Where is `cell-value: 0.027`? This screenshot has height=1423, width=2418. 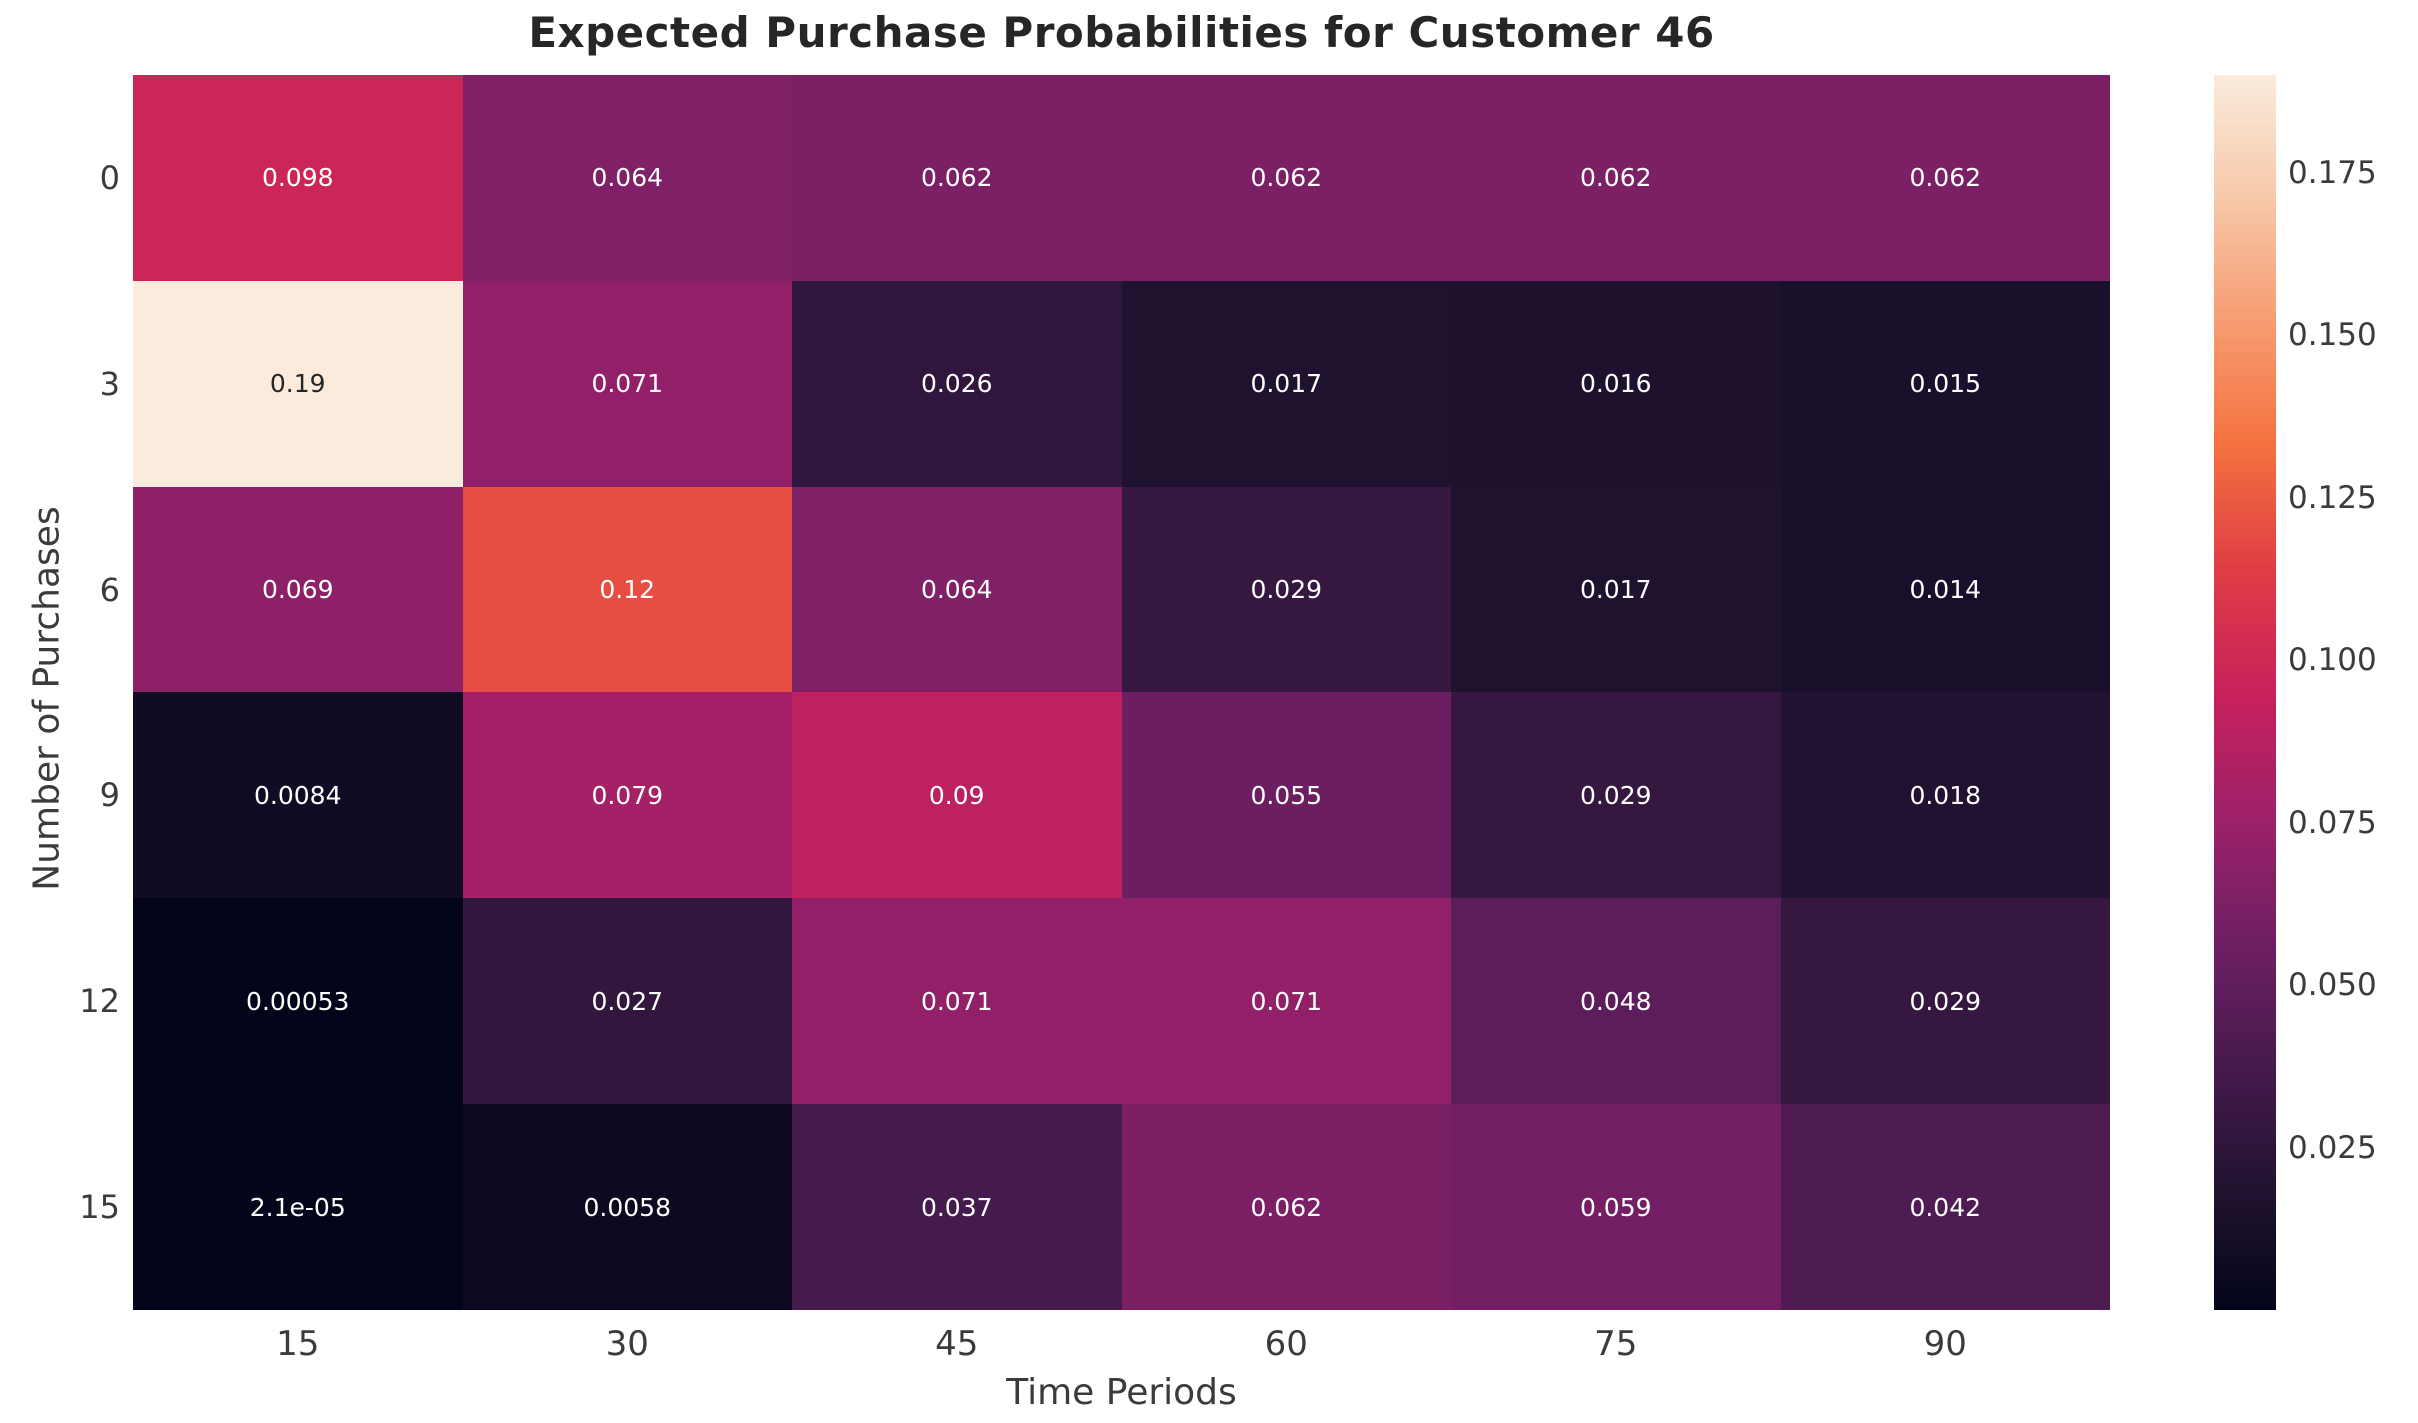
cell-value: 0.027 is located at coordinates (627, 1001).